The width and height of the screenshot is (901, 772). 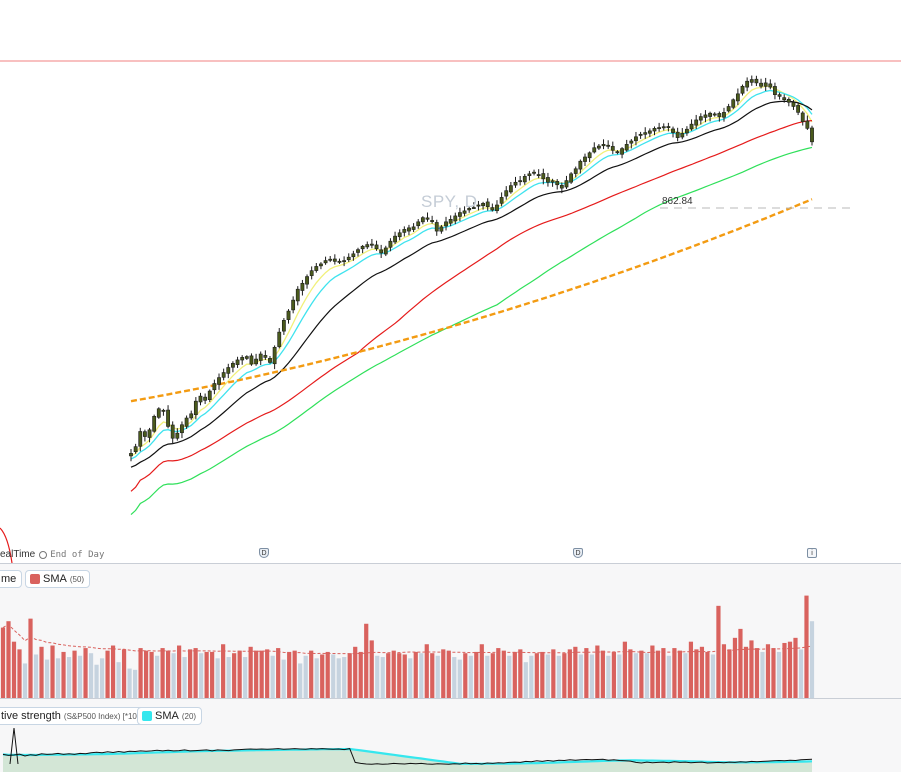 What do you see at coordinates (812, 553) in the screenshot?
I see `info-marker-icon: i` at bounding box center [812, 553].